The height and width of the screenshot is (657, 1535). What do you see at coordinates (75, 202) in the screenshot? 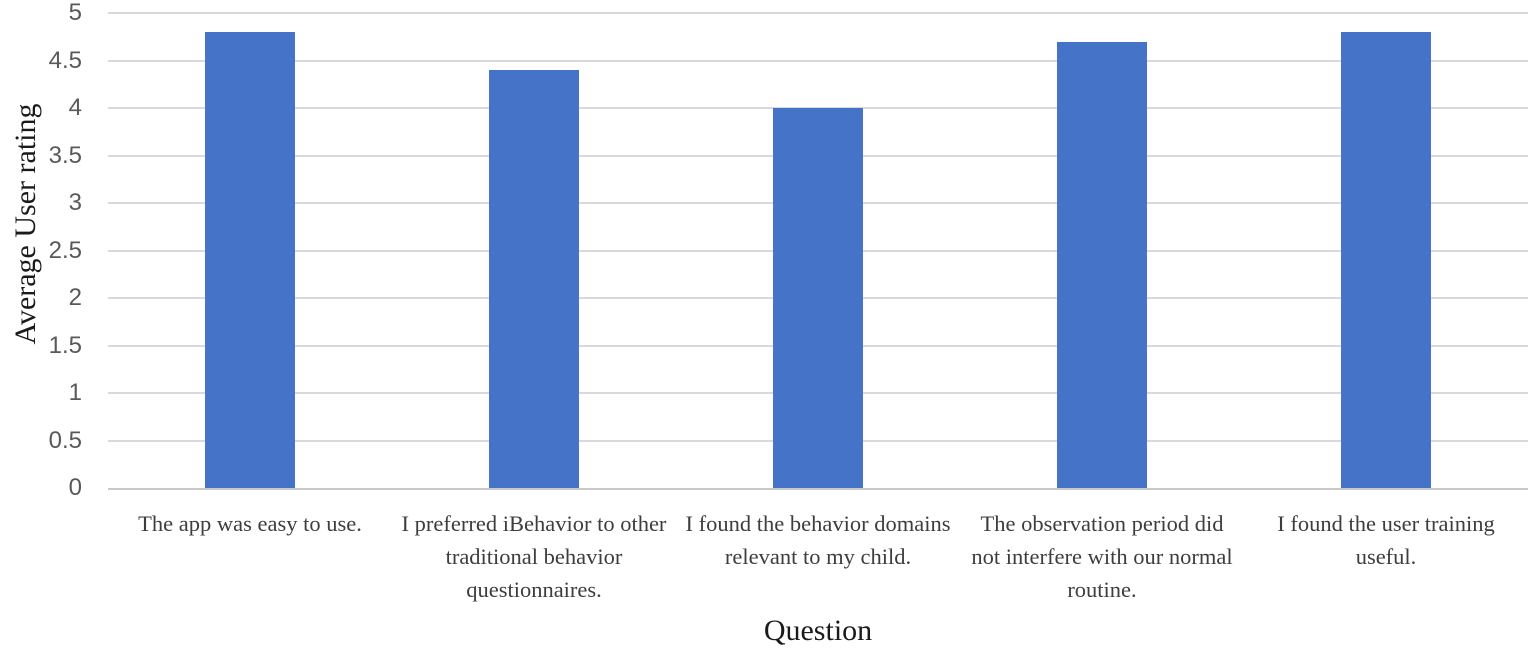
I see `y-tick-label: 3` at bounding box center [75, 202].